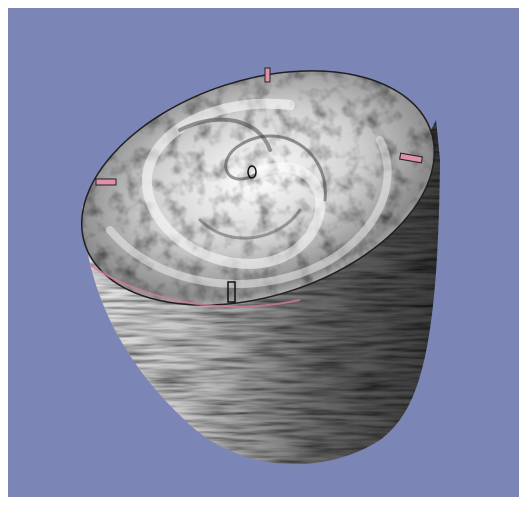  Describe the element at coordinates (252, 172) in the screenshot. I see `center-marker` at that location.